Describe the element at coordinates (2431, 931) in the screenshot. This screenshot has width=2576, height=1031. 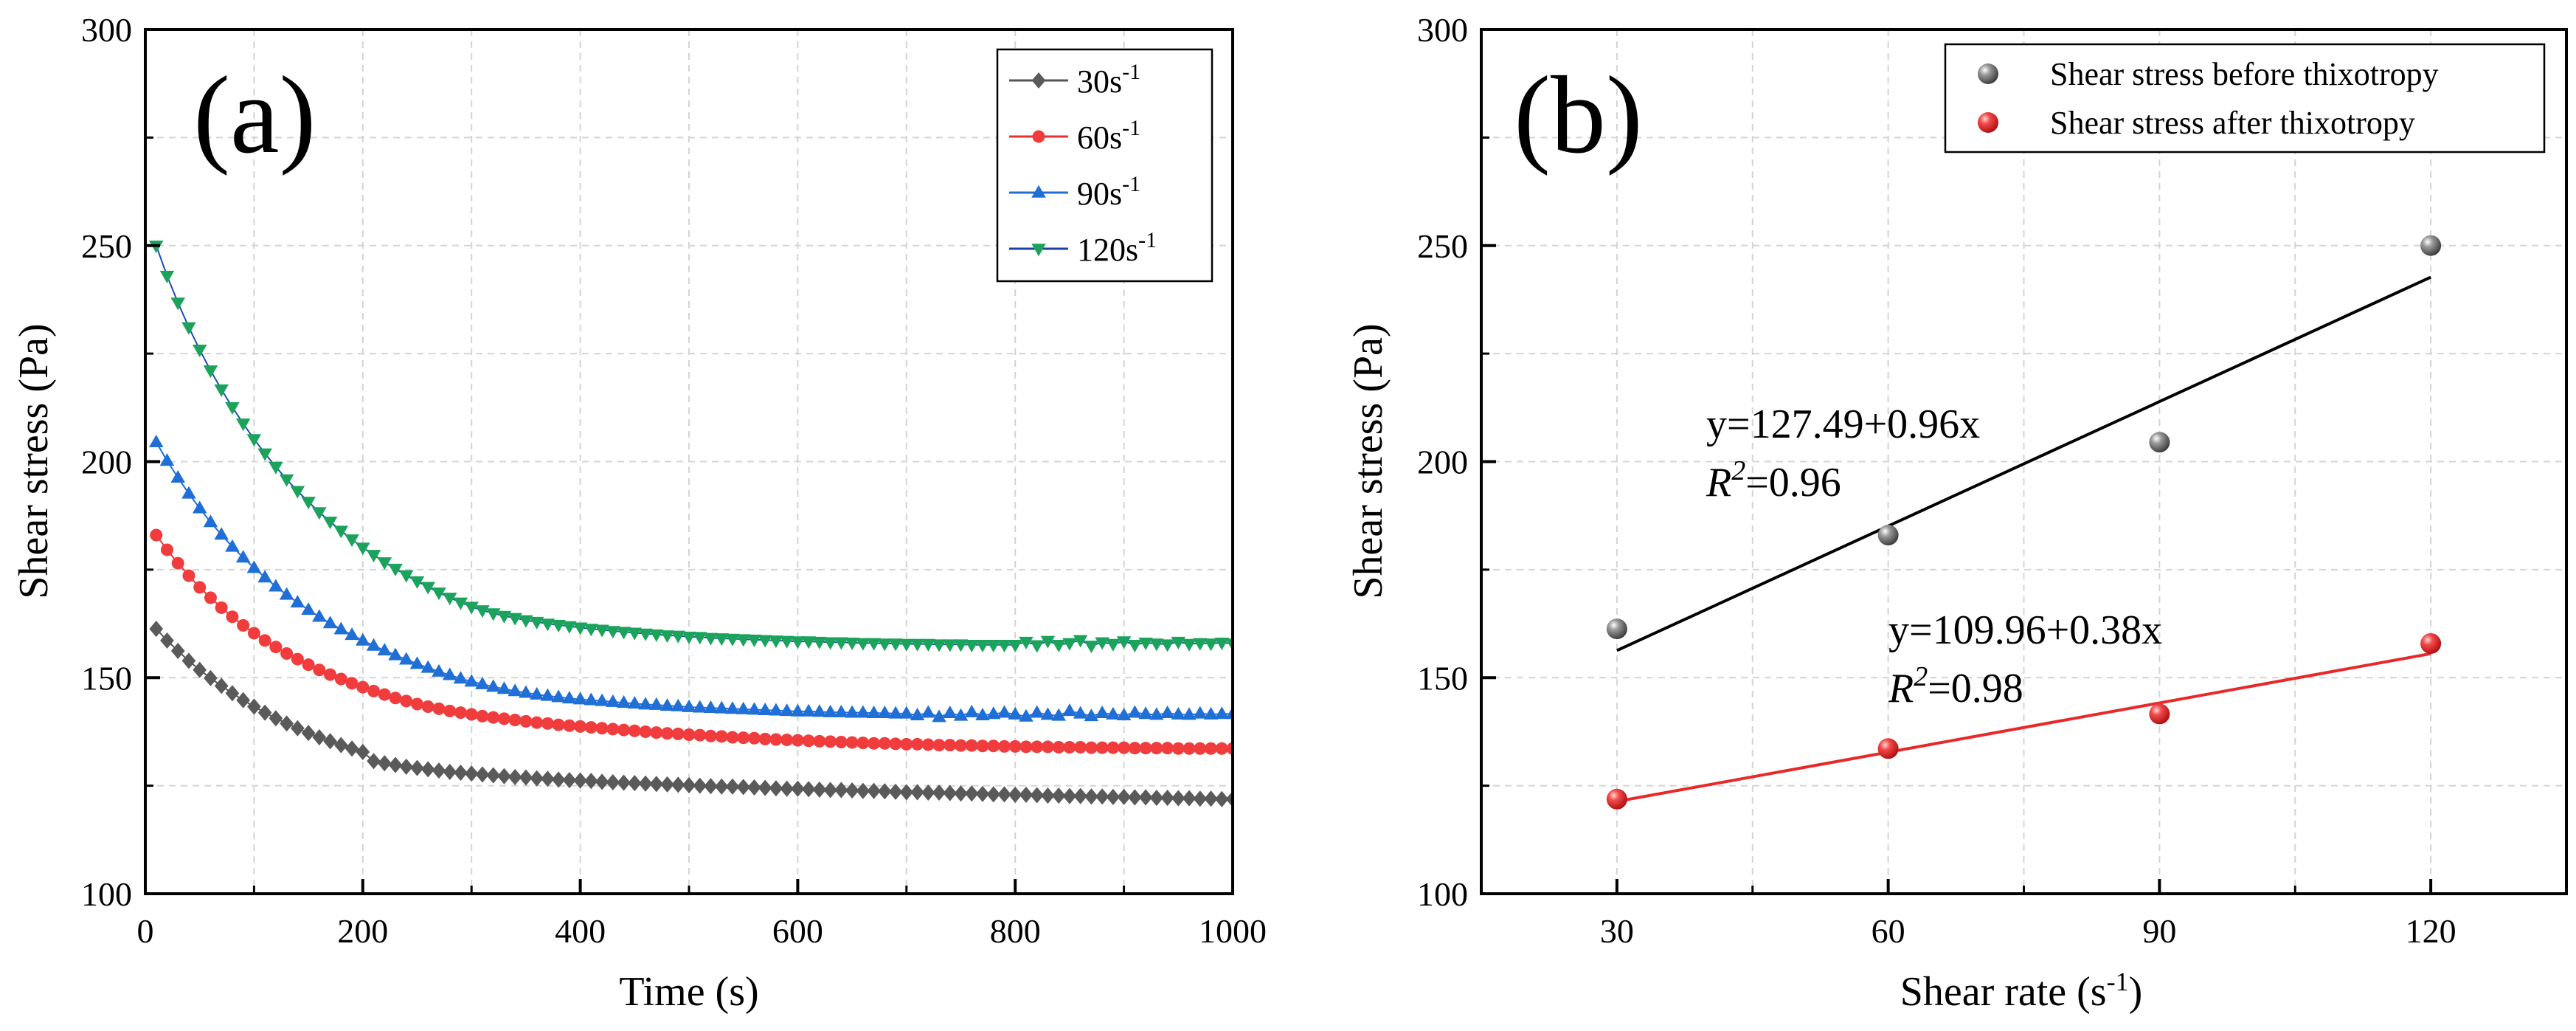
I see `x-tick-label: 120` at that location.